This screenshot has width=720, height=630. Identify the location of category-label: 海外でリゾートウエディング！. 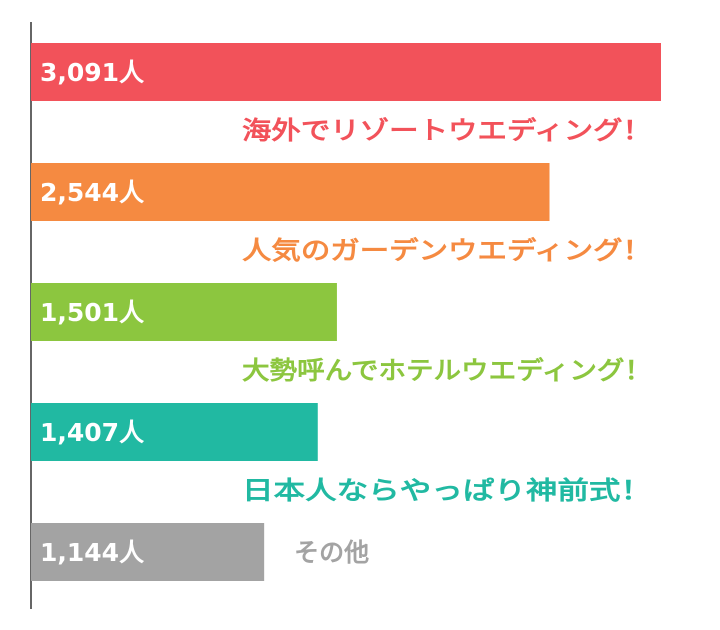
(447, 130).